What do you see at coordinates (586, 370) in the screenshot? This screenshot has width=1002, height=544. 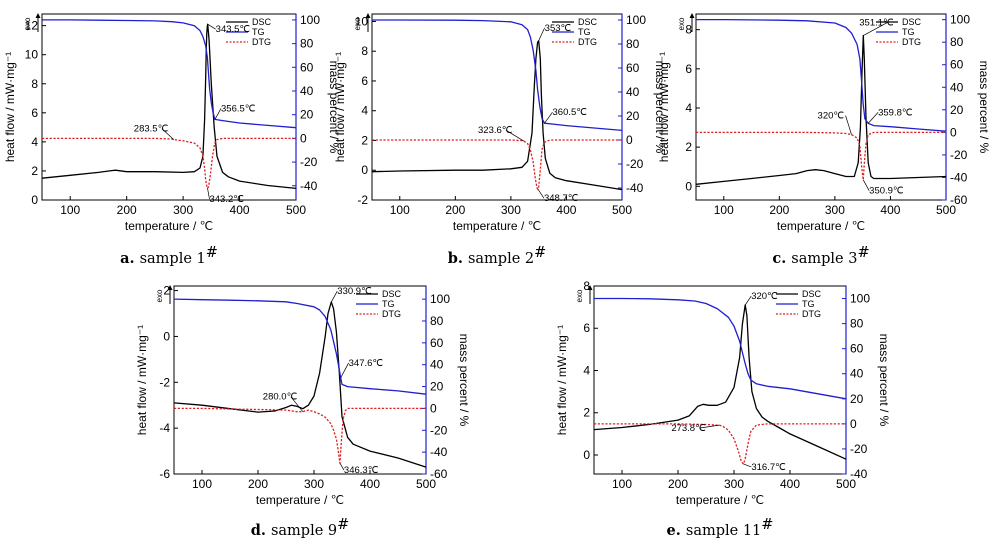 I see `y-left-tick-label: 4` at bounding box center [586, 370].